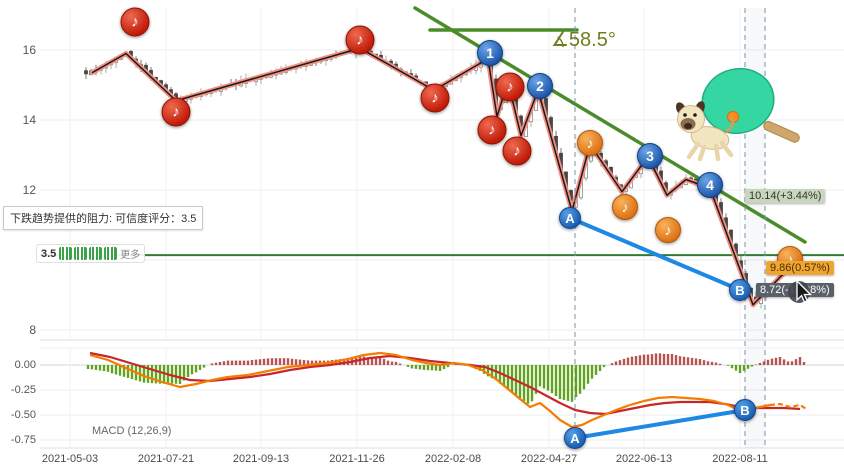  Describe the element at coordinates (625, 207) in the screenshot. I see `pivot-note-badge-orange-2: ♪` at that location.